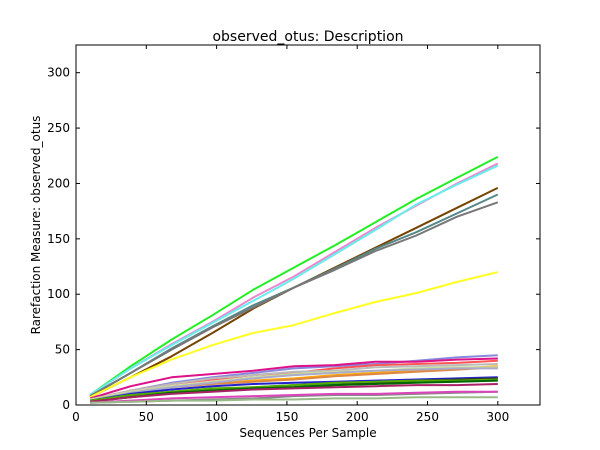 This screenshot has height=450, width=600. What do you see at coordinates (216, 417) in the screenshot?
I see `x-tick-label: 100` at bounding box center [216, 417].